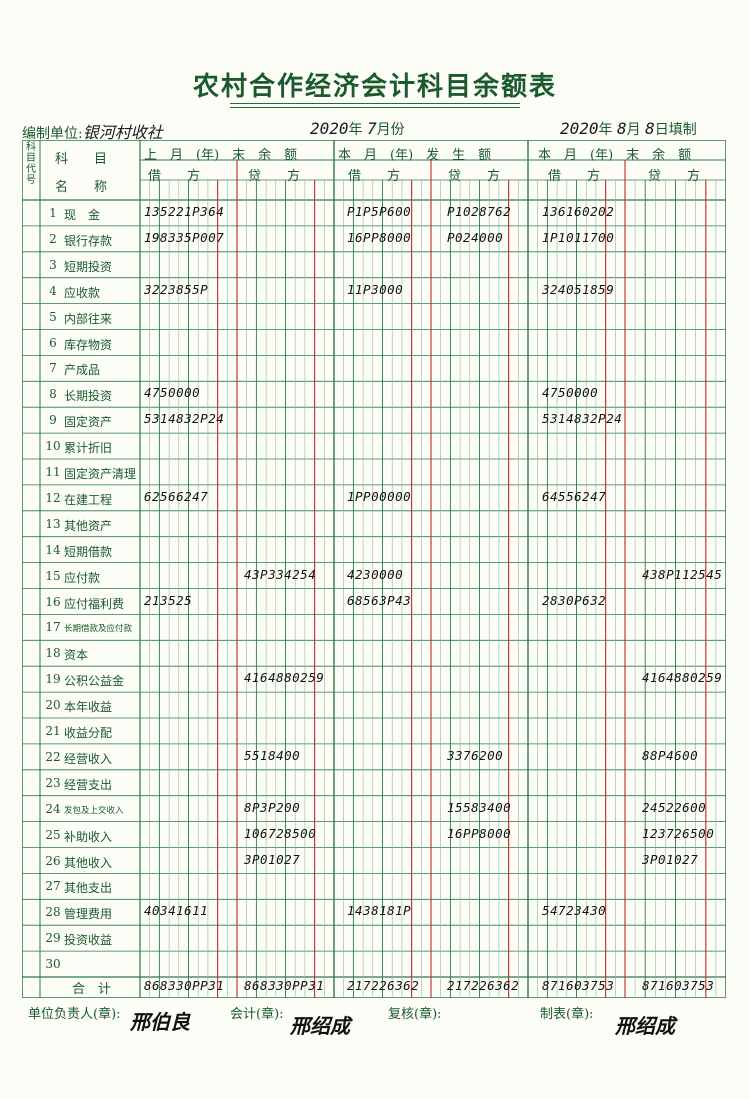 Image resolution: width=750 pixels, height=1099 pixels. What do you see at coordinates (53, 679) in the screenshot?
I see `row-number: 19` at bounding box center [53, 679].